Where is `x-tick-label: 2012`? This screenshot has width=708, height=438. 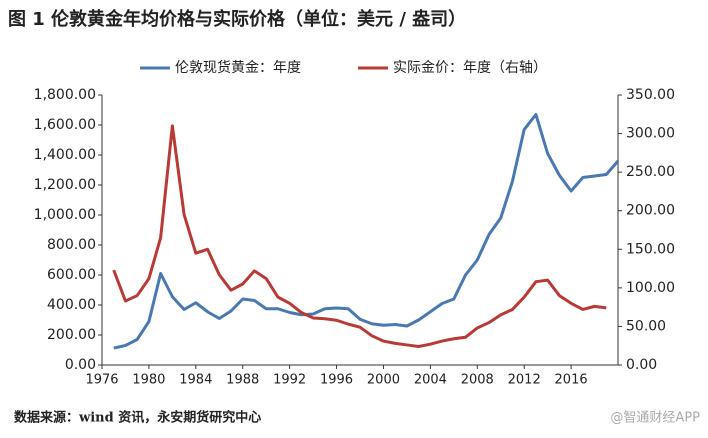 x-tick-label: 2012 is located at coordinates (524, 380).